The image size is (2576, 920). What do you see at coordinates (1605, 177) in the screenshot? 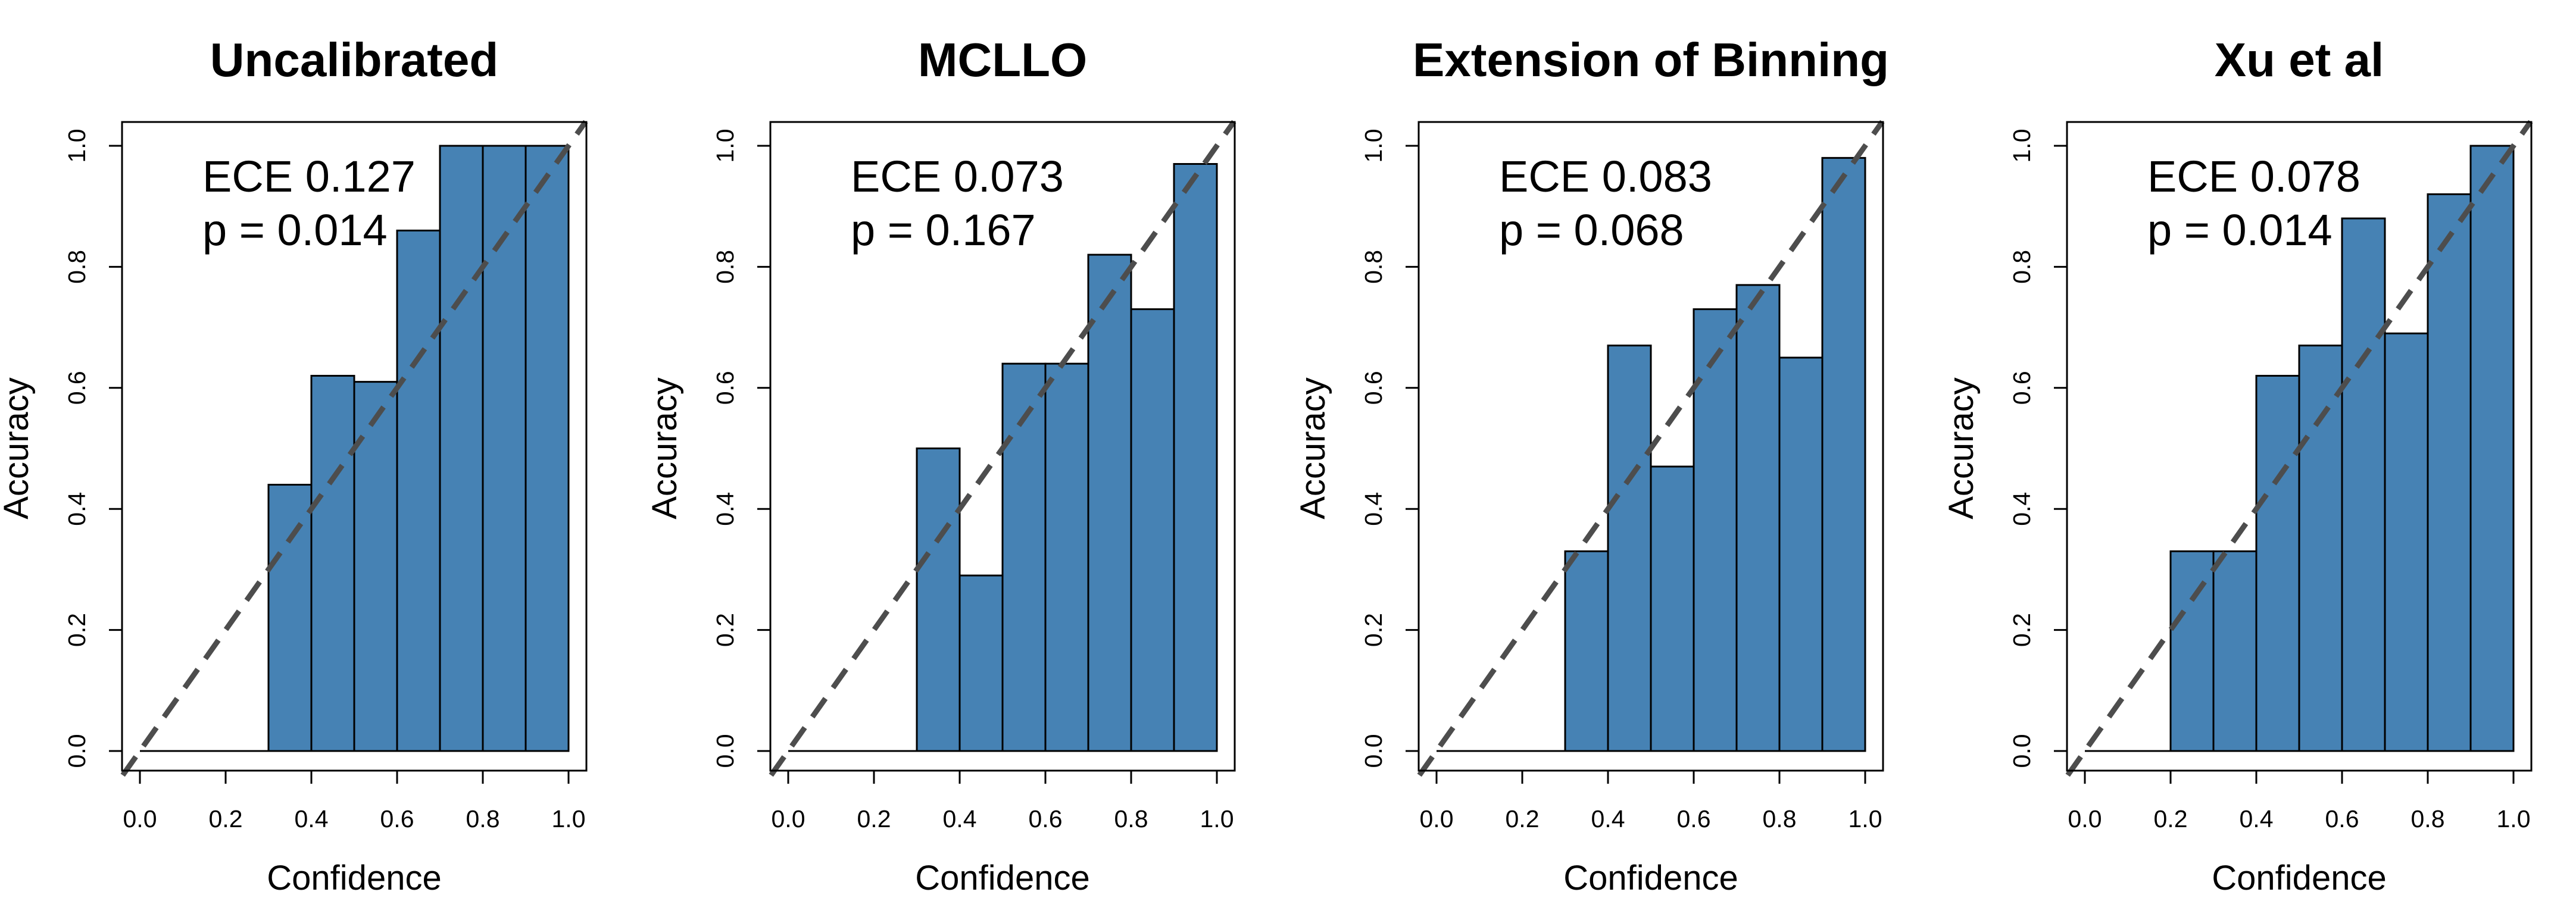
I see `ece-annotation: ECE 0.083` at bounding box center [1605, 177].